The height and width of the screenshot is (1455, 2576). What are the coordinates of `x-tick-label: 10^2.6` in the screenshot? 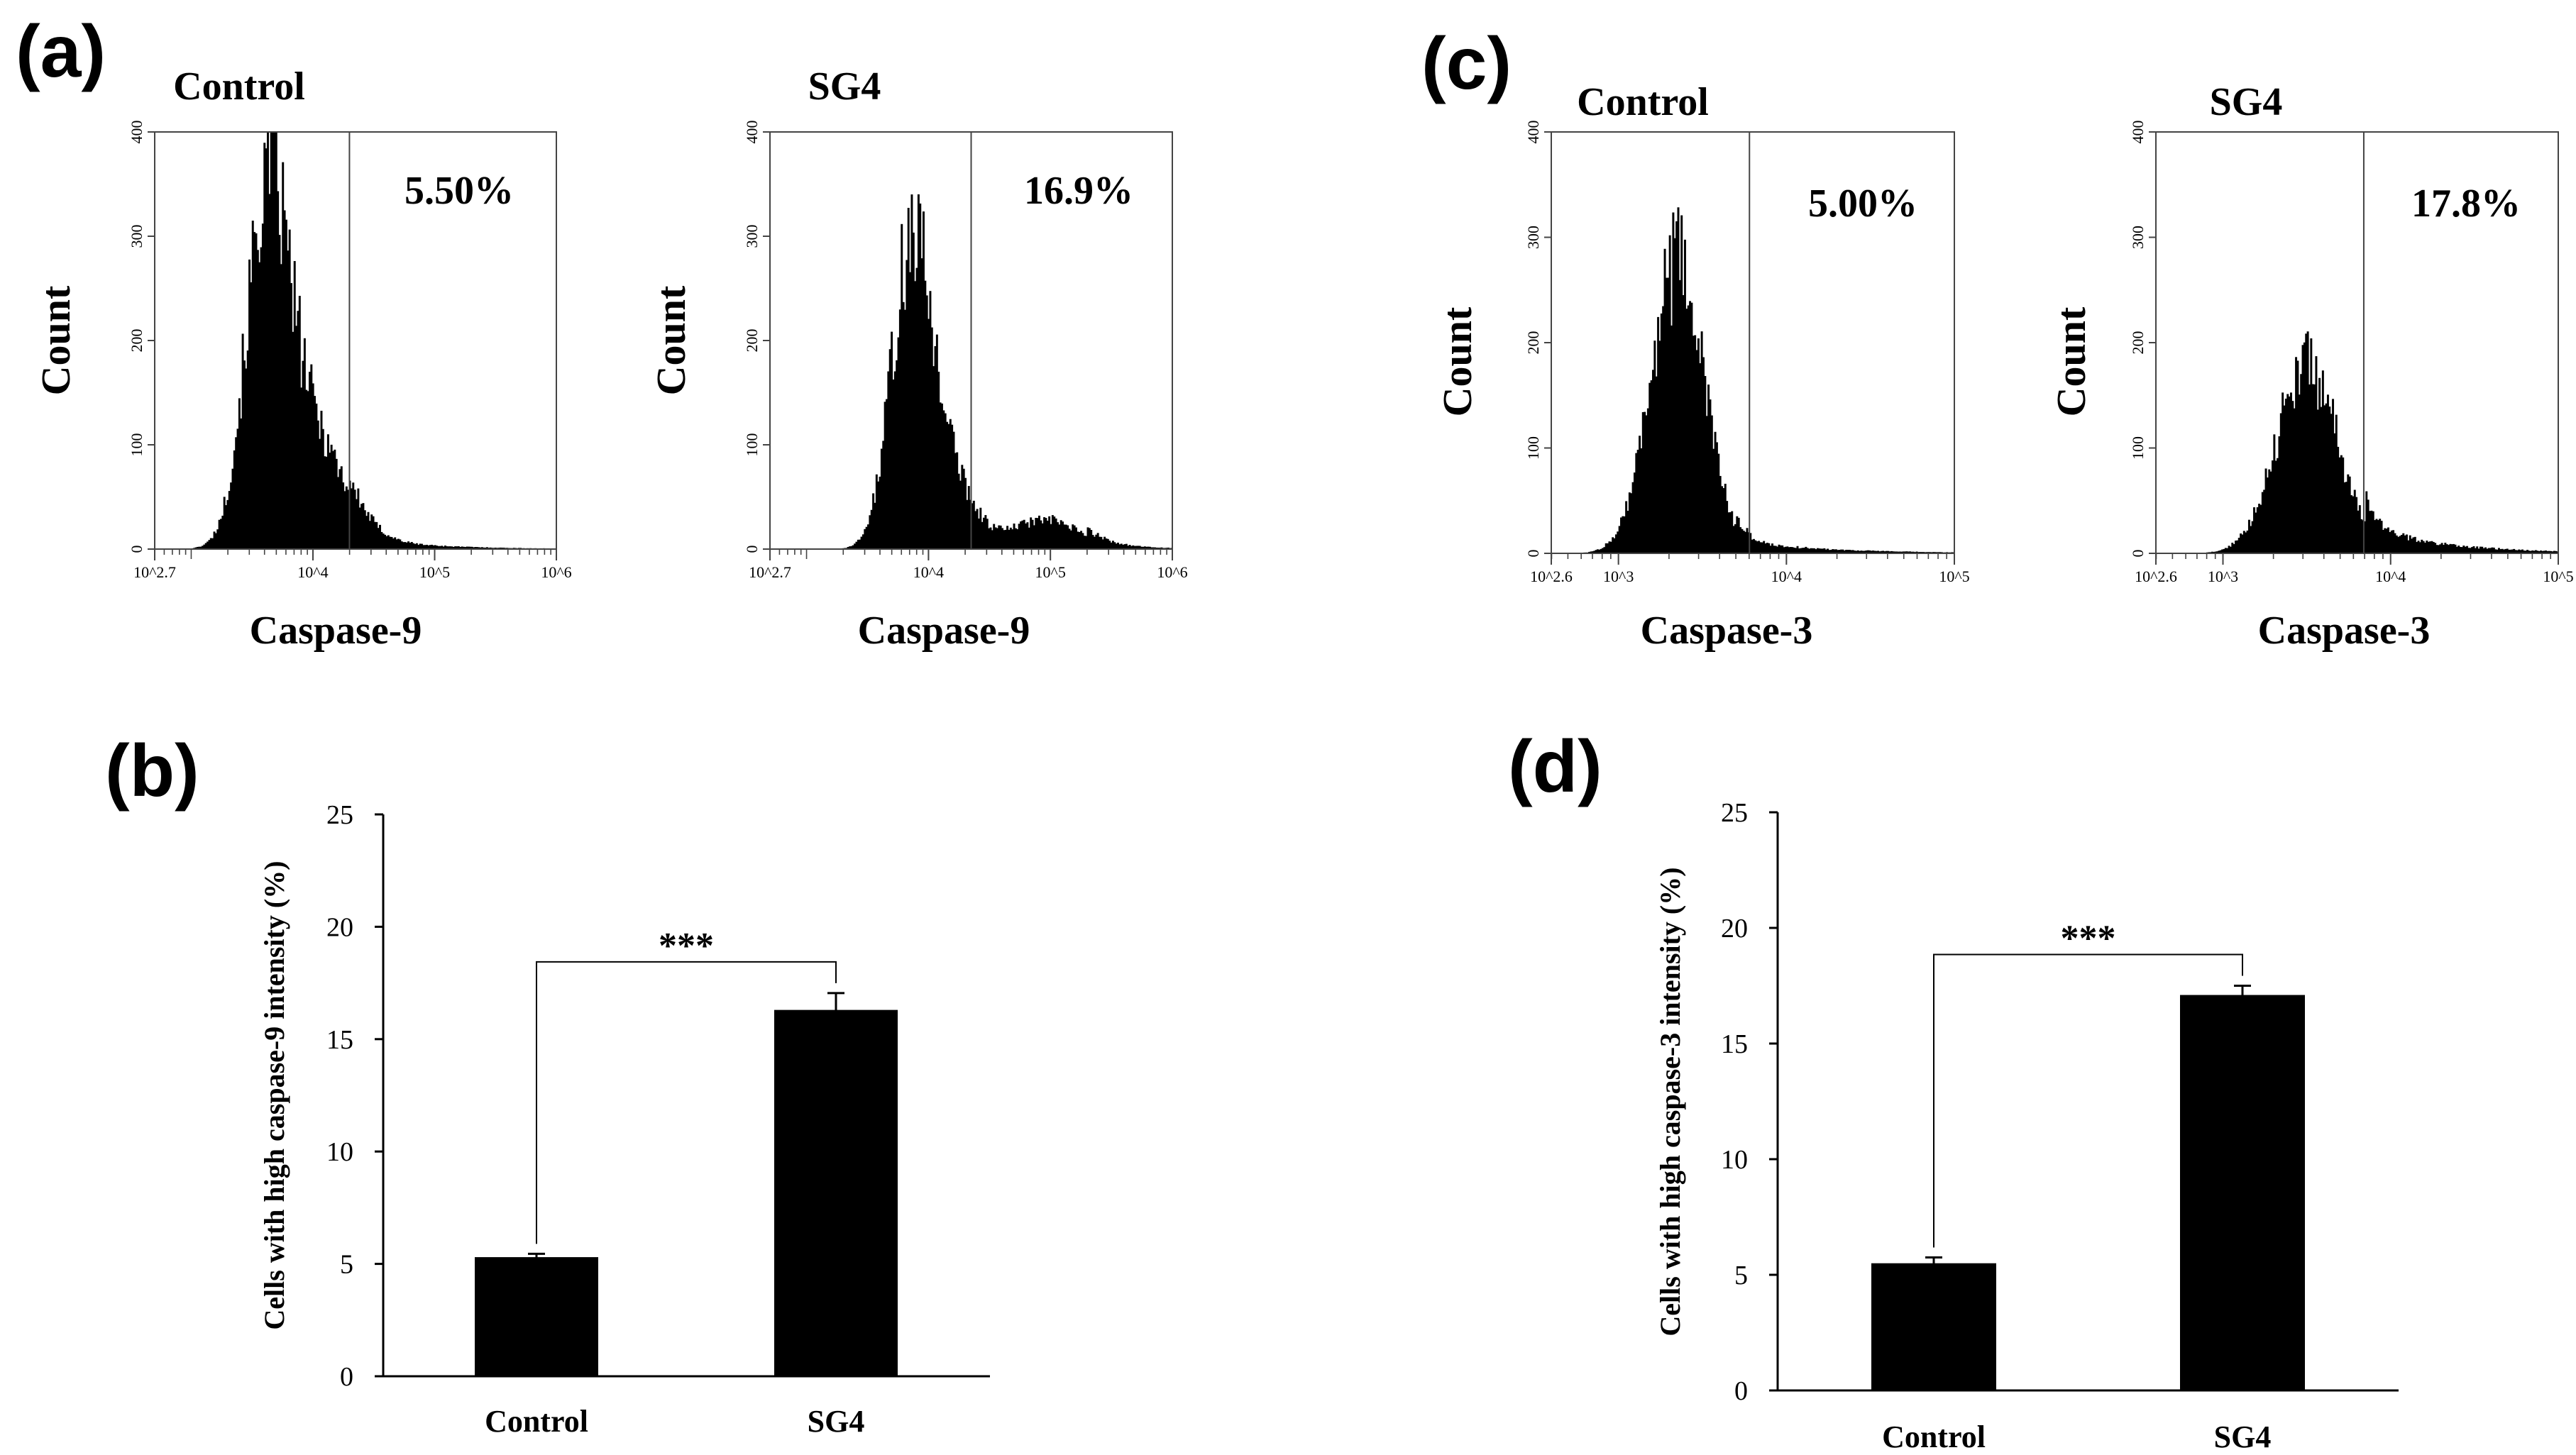 It's located at (2156, 576).